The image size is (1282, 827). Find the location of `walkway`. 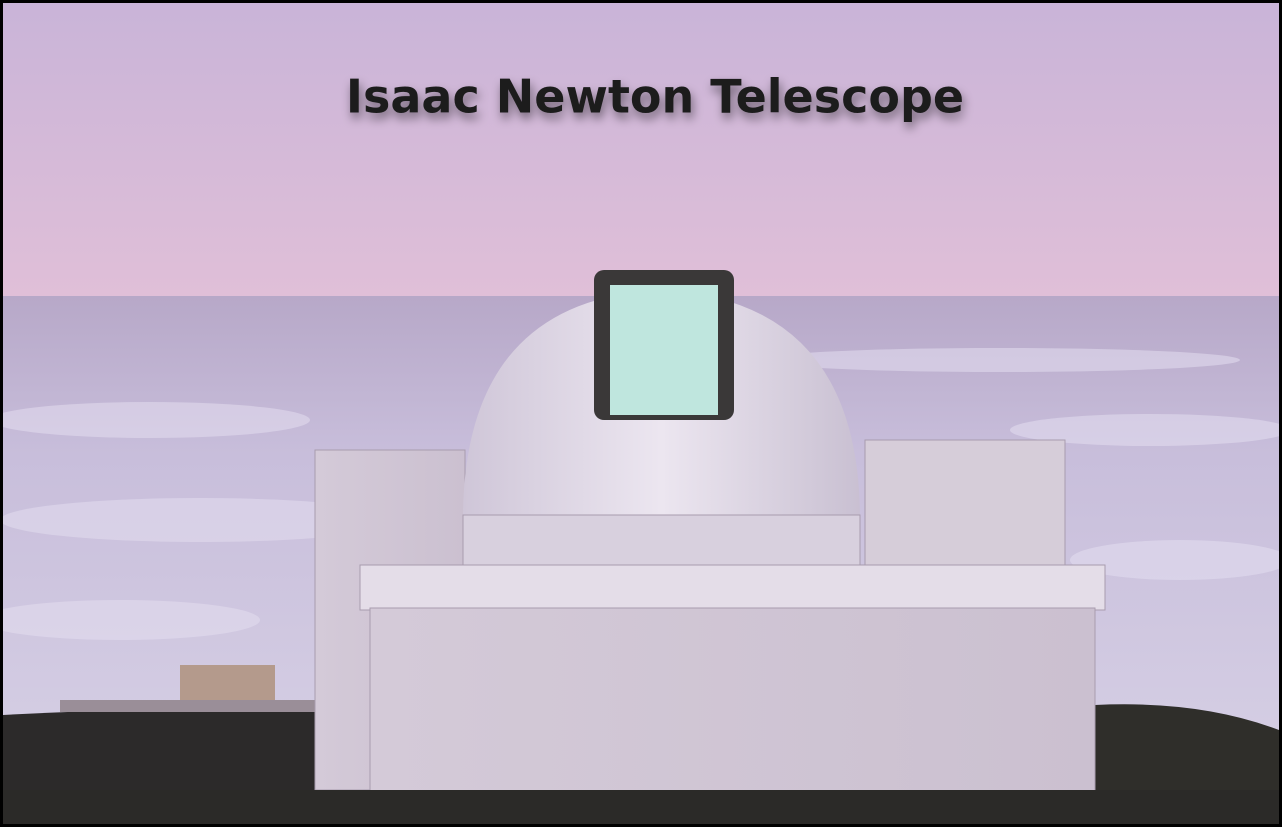

walkway is located at coordinates (190, 706).